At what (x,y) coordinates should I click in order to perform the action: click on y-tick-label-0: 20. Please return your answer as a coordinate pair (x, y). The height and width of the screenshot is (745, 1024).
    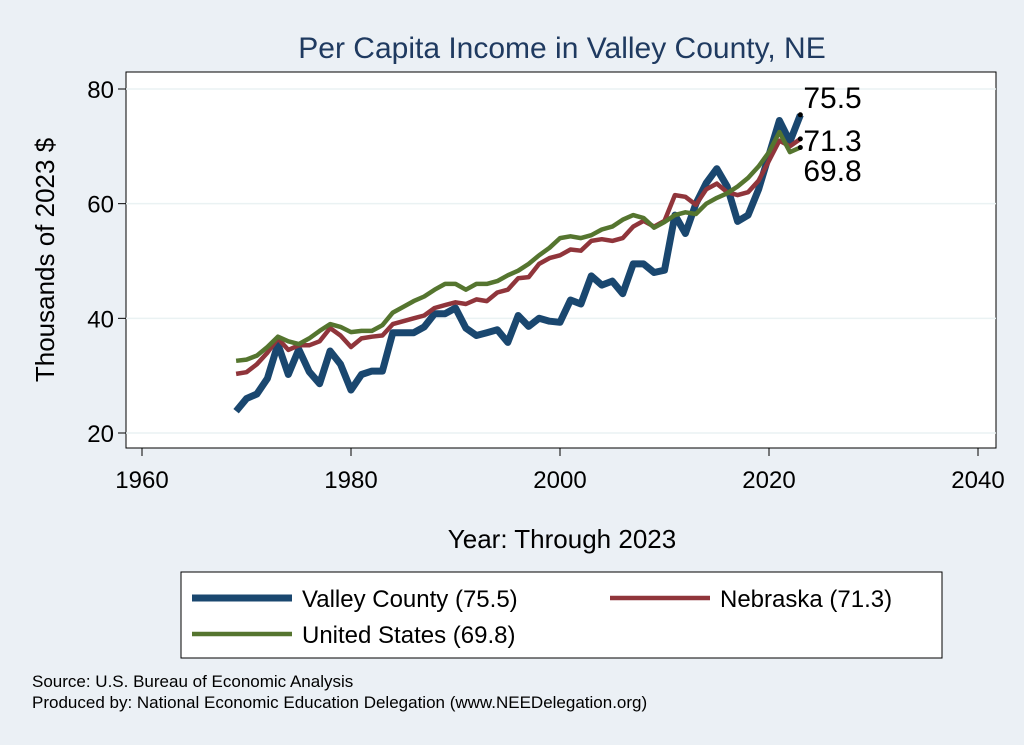
    Looking at the image, I should click on (100, 434).